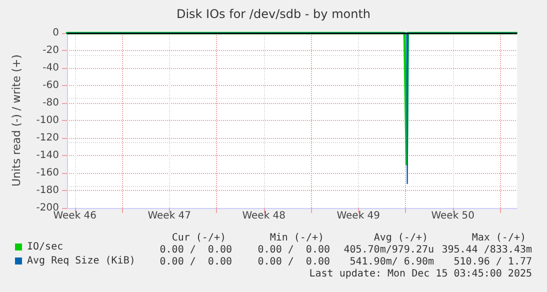 The height and width of the screenshot is (292, 547). Describe the element at coordinates (75, 216) in the screenshot. I see `x-tick-label: Week 46` at that location.